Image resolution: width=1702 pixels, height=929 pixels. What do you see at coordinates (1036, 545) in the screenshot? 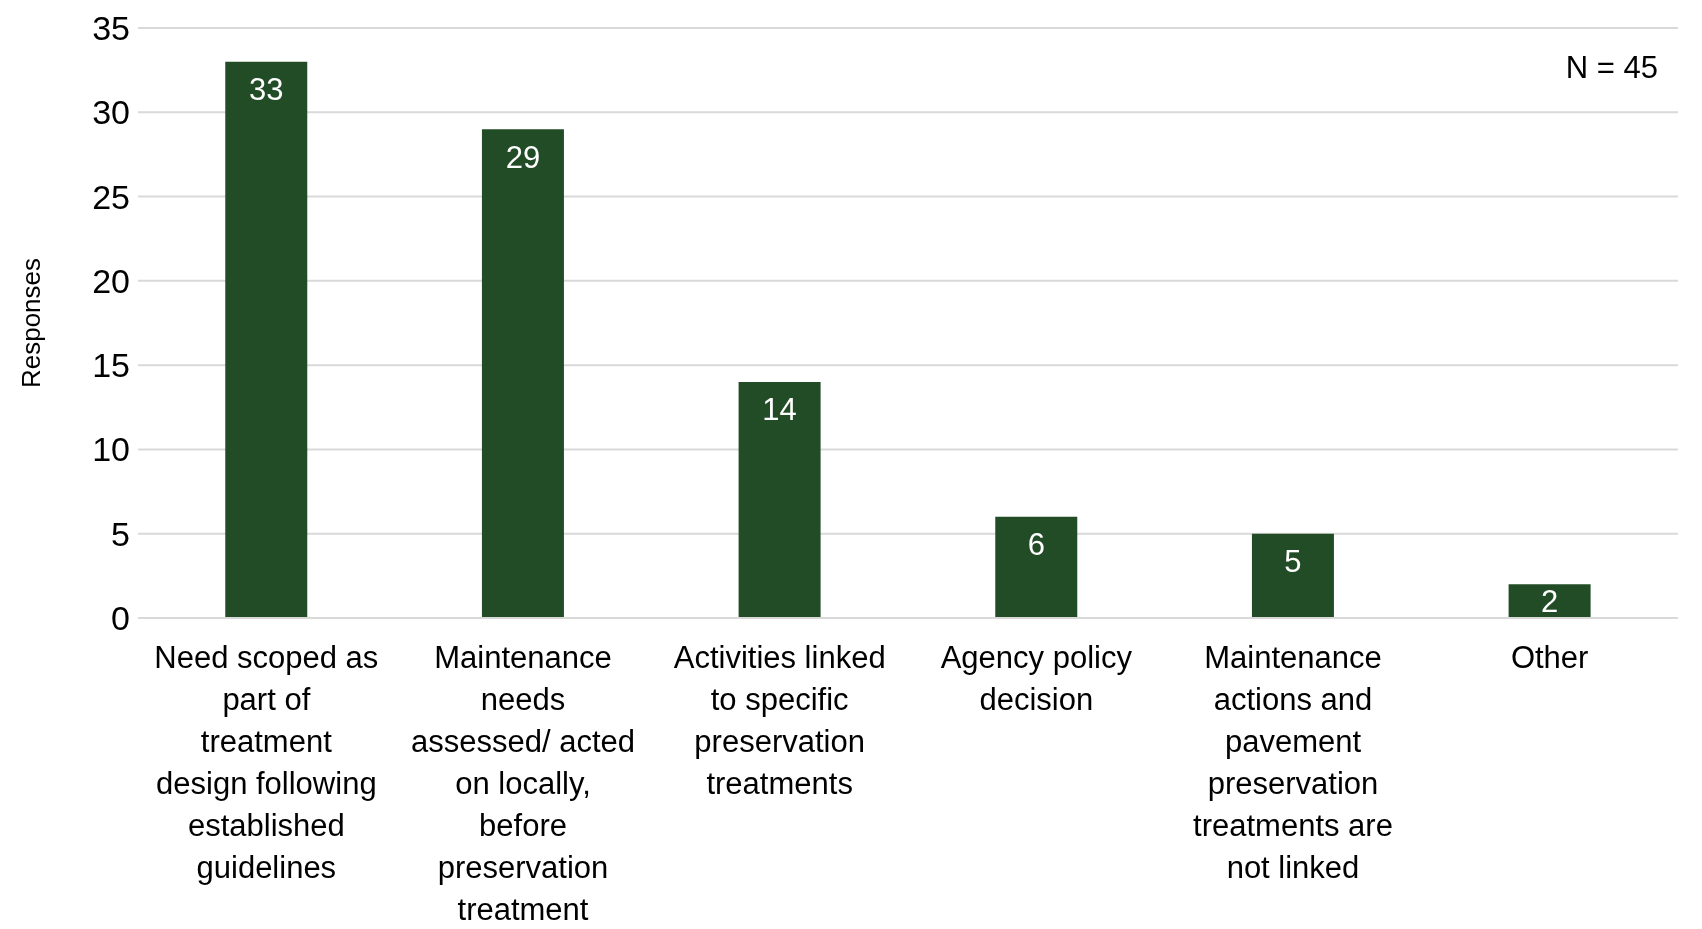
I see `data-label: 6` at bounding box center [1036, 545].